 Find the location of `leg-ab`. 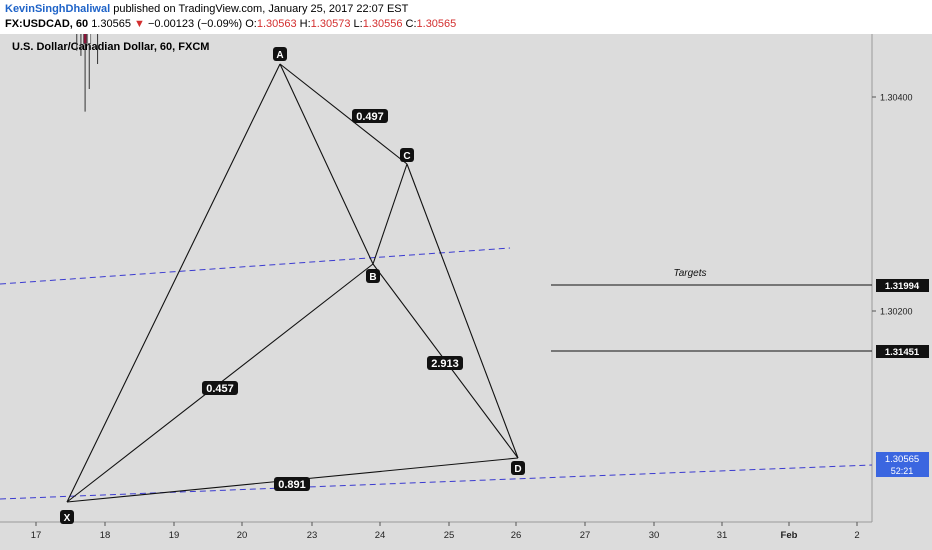

leg-ab is located at coordinates (326, 164).